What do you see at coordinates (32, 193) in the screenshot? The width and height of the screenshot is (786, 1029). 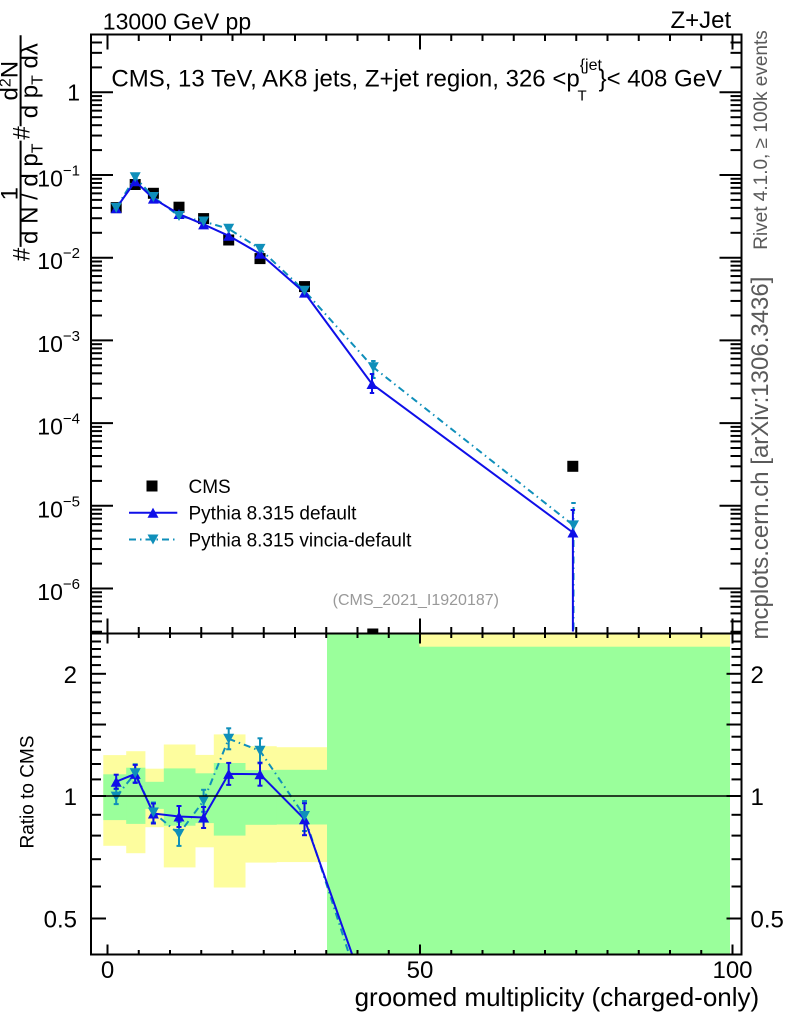 I see `svg-text: d N / d pT` at bounding box center [32, 193].